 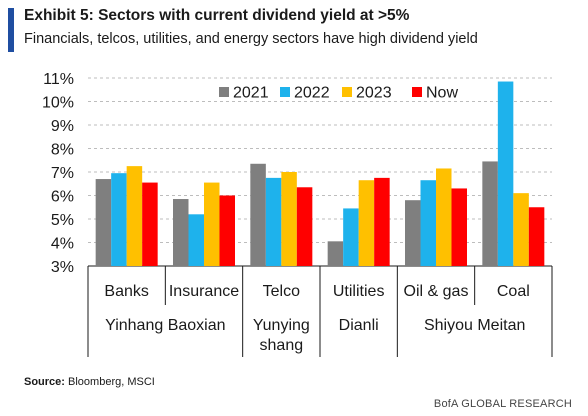 What do you see at coordinates (62, 150) in the screenshot?
I see `y-tick-label: 8%` at bounding box center [62, 150].